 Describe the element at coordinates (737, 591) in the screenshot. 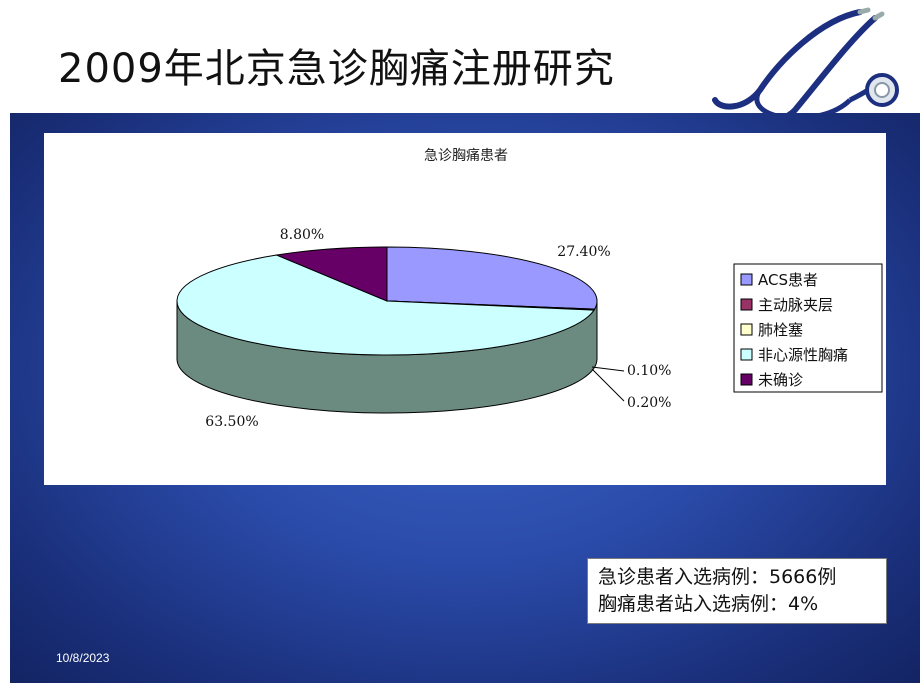

I see `enrollment-note: 急诊患者入选病例：5666例 胸痛患者站入选病例：4%` at that location.